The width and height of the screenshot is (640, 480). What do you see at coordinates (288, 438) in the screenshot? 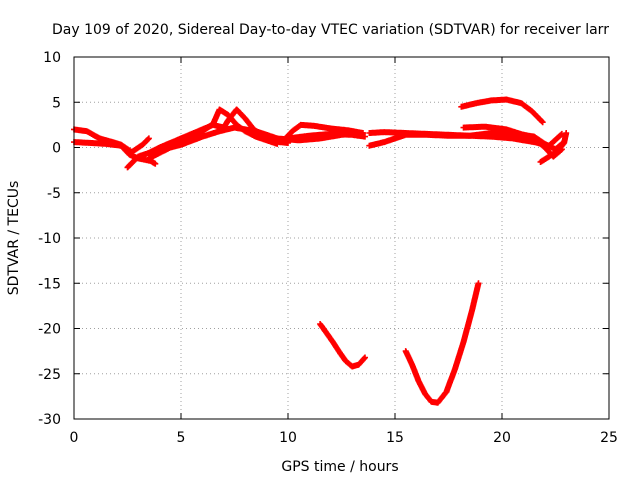
I see `x-tick-label: 10` at bounding box center [288, 438].